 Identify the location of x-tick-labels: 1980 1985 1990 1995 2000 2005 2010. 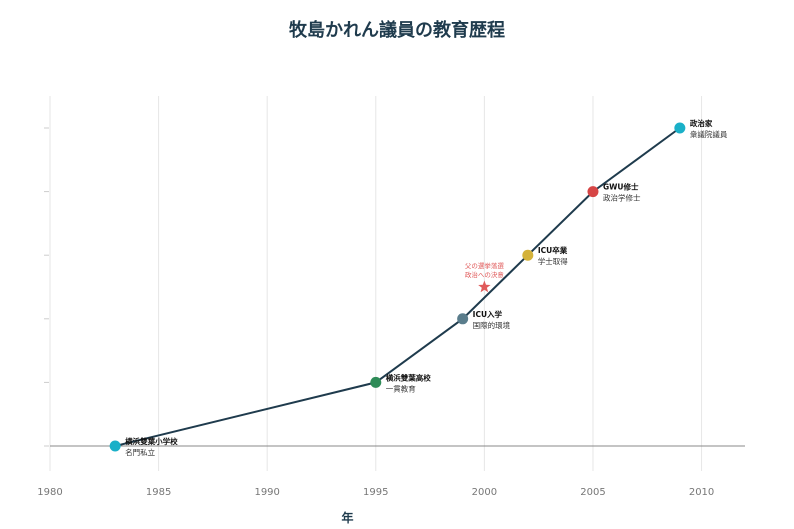
(375, 492).